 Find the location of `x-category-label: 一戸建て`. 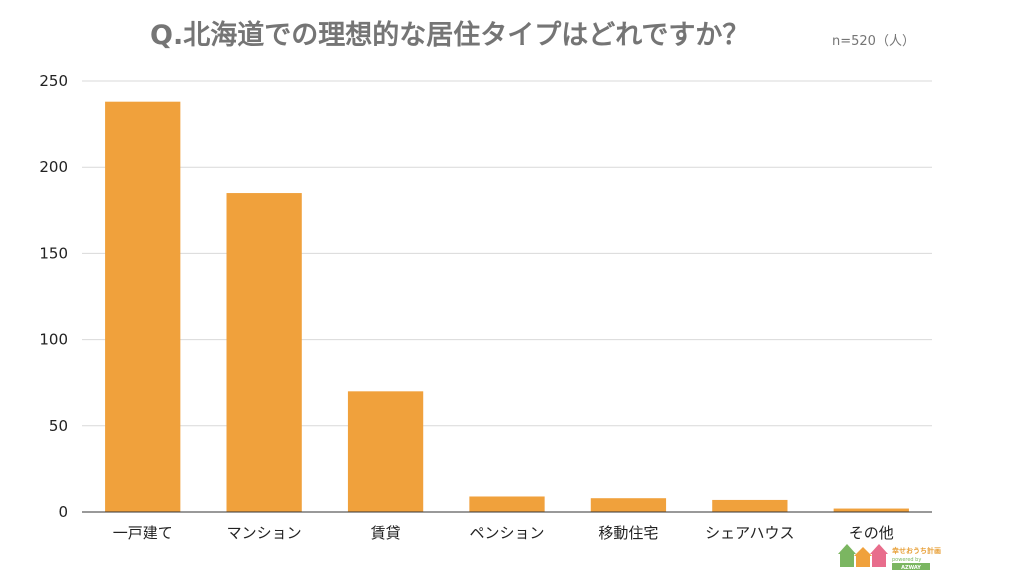

x-category-label: 一戸建て is located at coordinates (143, 533).